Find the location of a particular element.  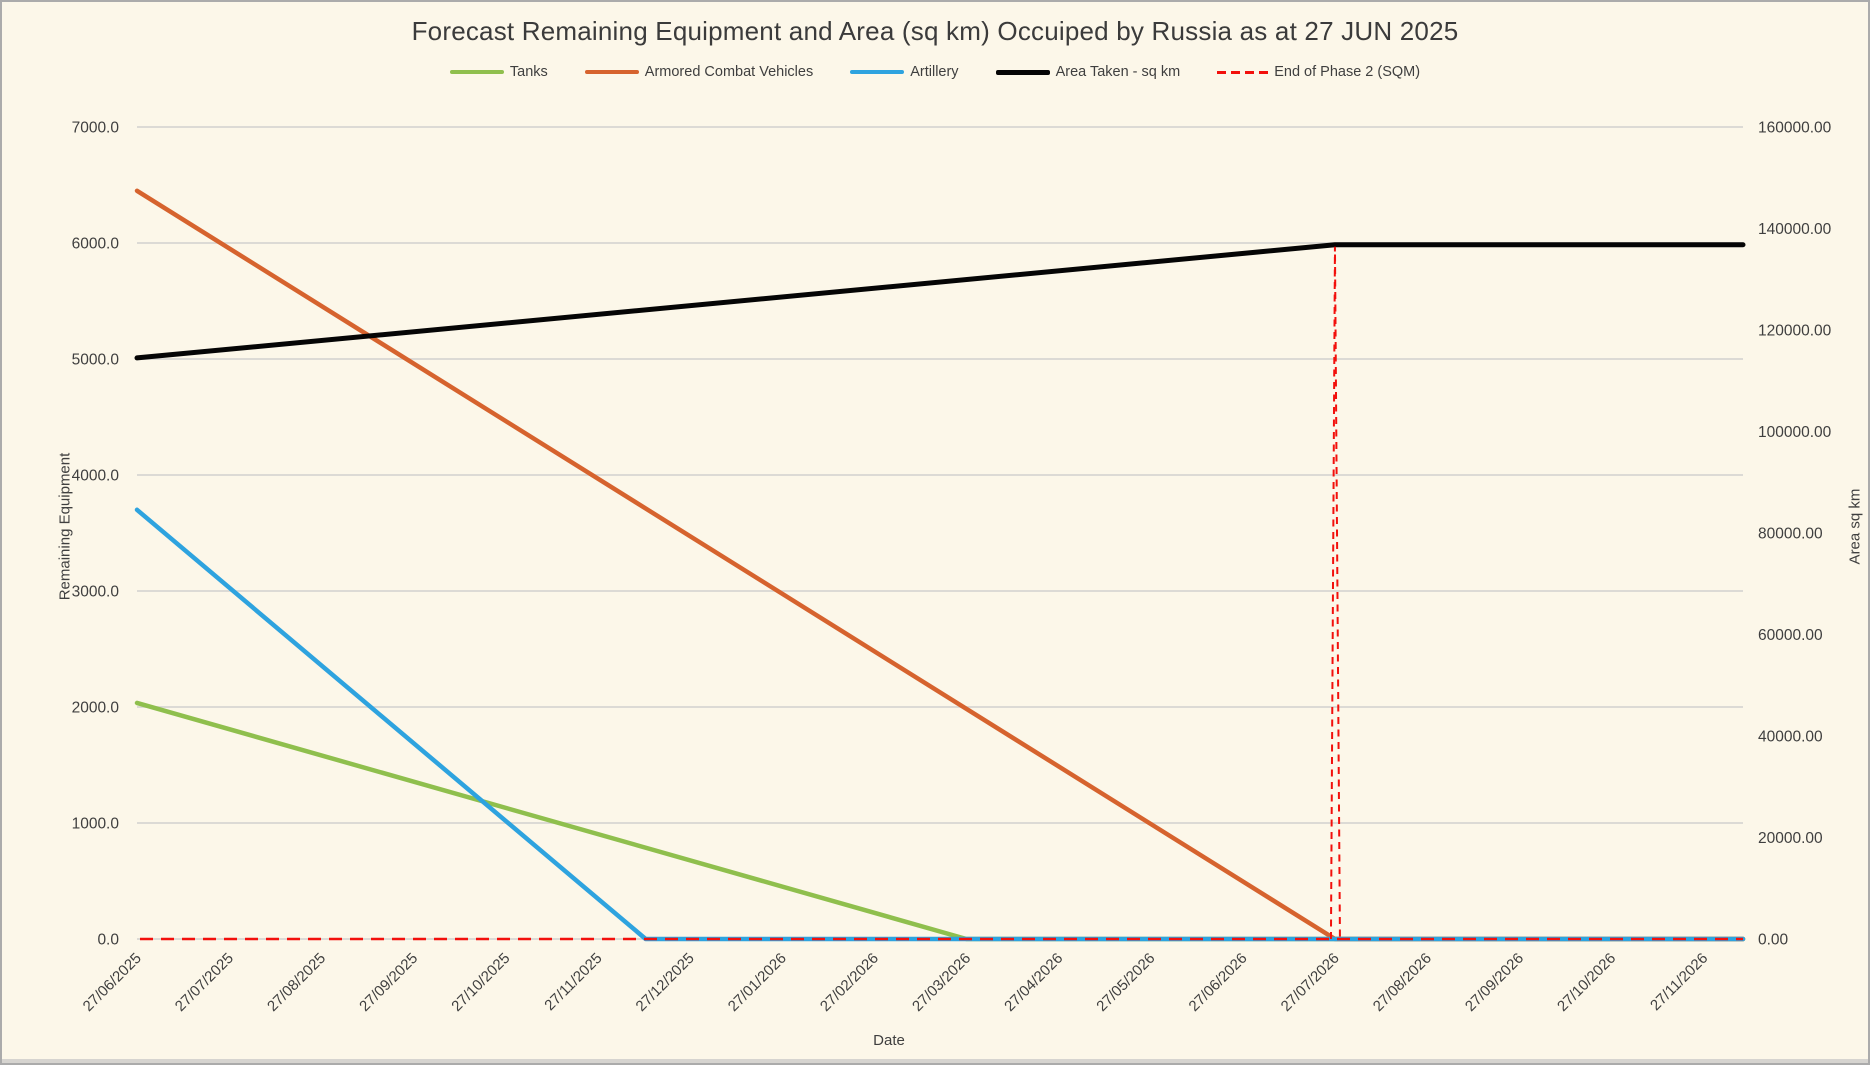

x-axis-tick-label: 27/02/2026 is located at coordinates (849, 982).